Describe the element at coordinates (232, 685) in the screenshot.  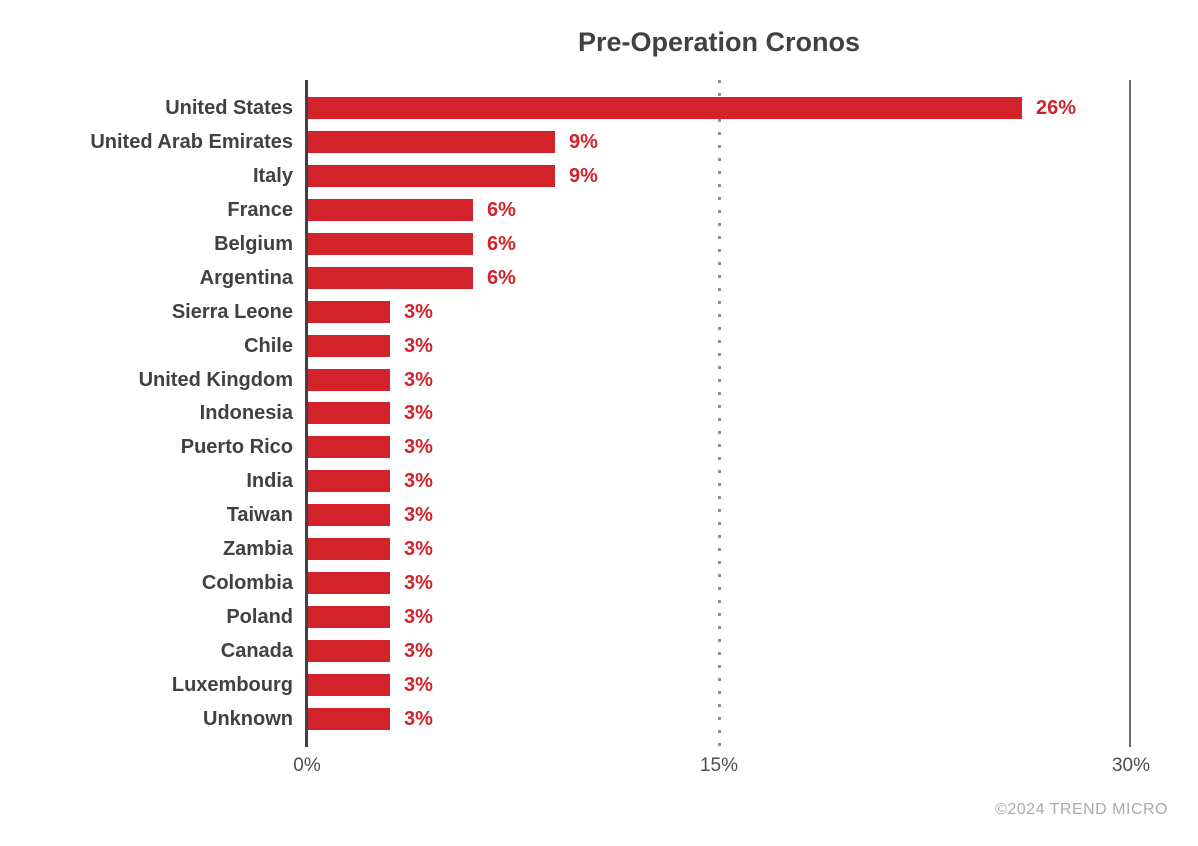
I see `category-label: Luxembourg` at that location.